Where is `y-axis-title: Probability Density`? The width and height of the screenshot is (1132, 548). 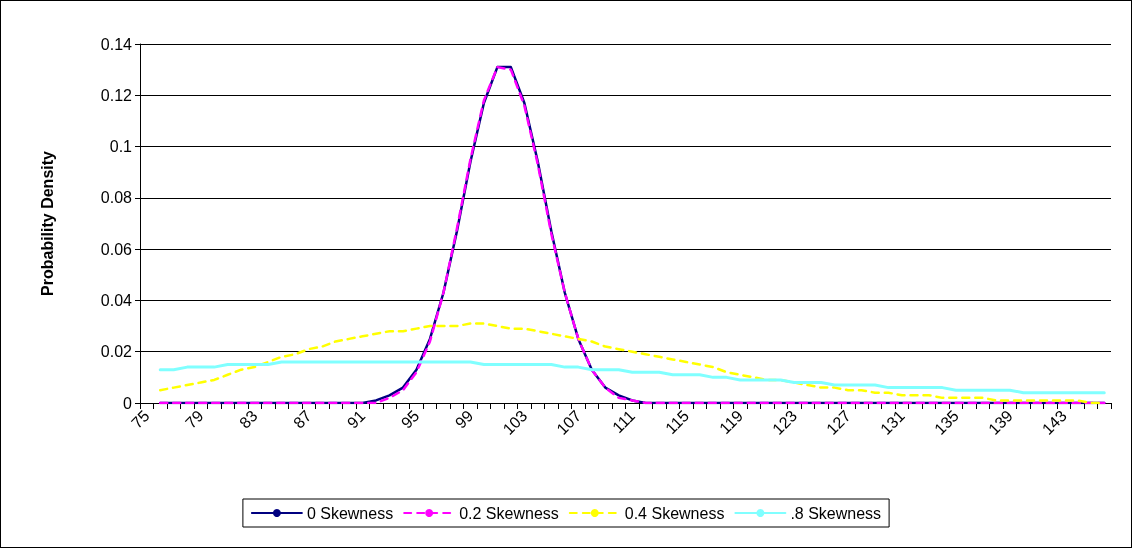 y-axis-title: Probability Density is located at coordinates (47, 223).